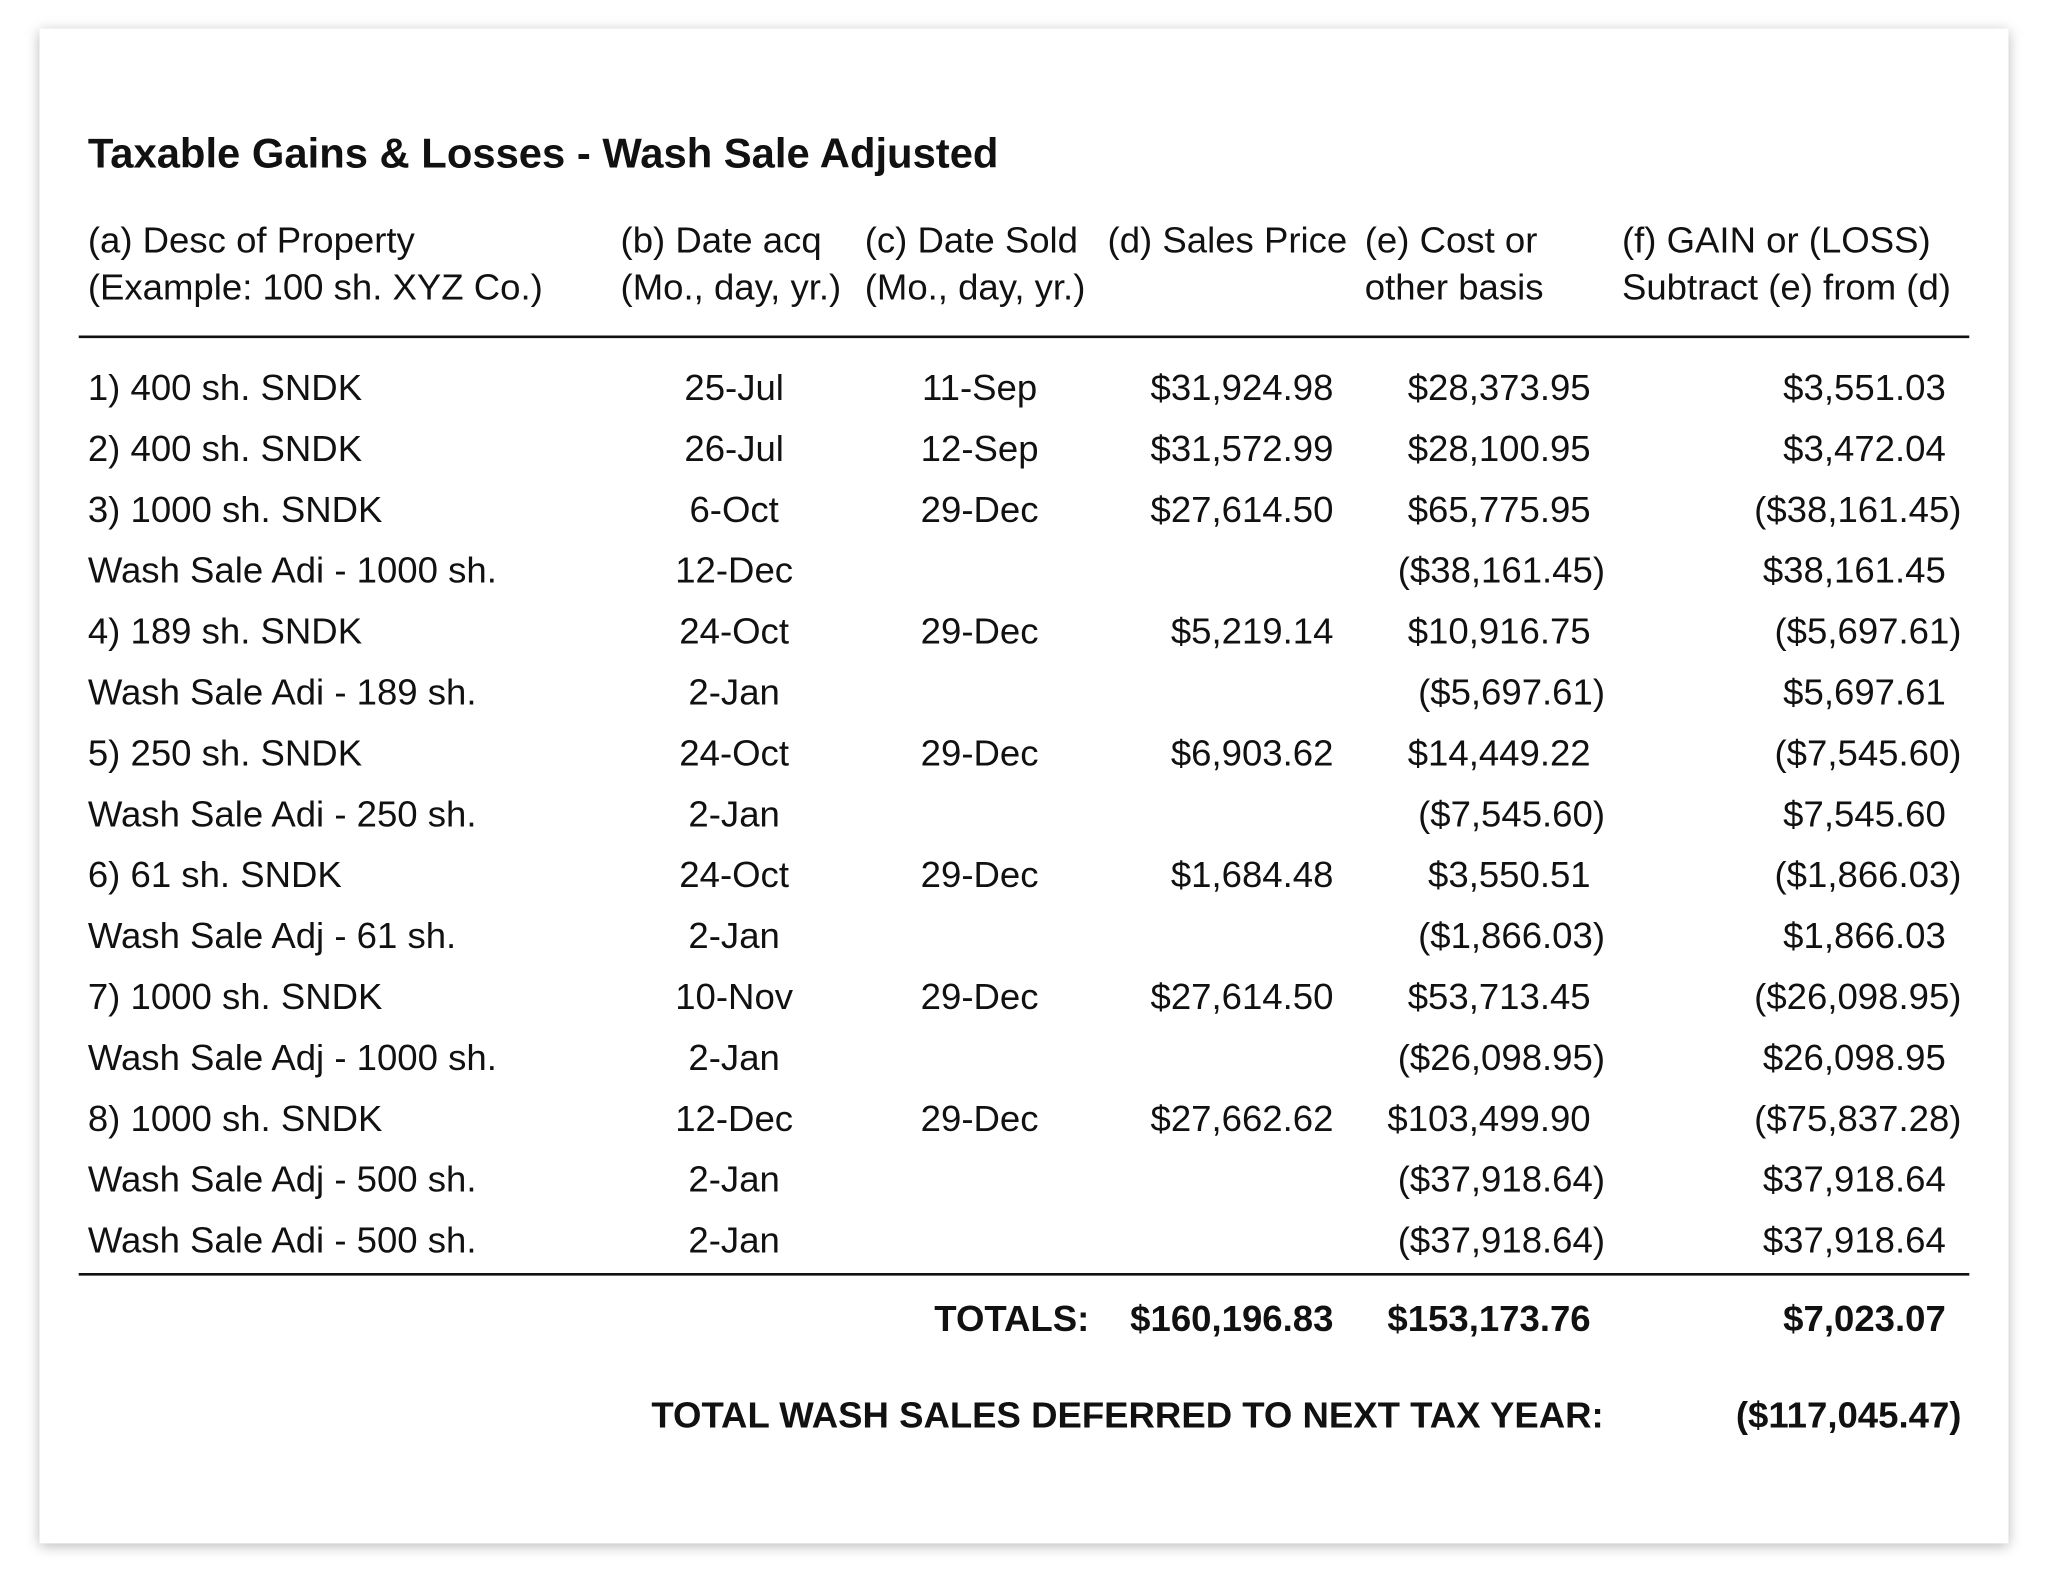 Image resolution: width=2048 pixels, height=1572 pixels. Describe the element at coordinates (1454, 287) in the screenshot. I see `column-header: other basis` at that location.